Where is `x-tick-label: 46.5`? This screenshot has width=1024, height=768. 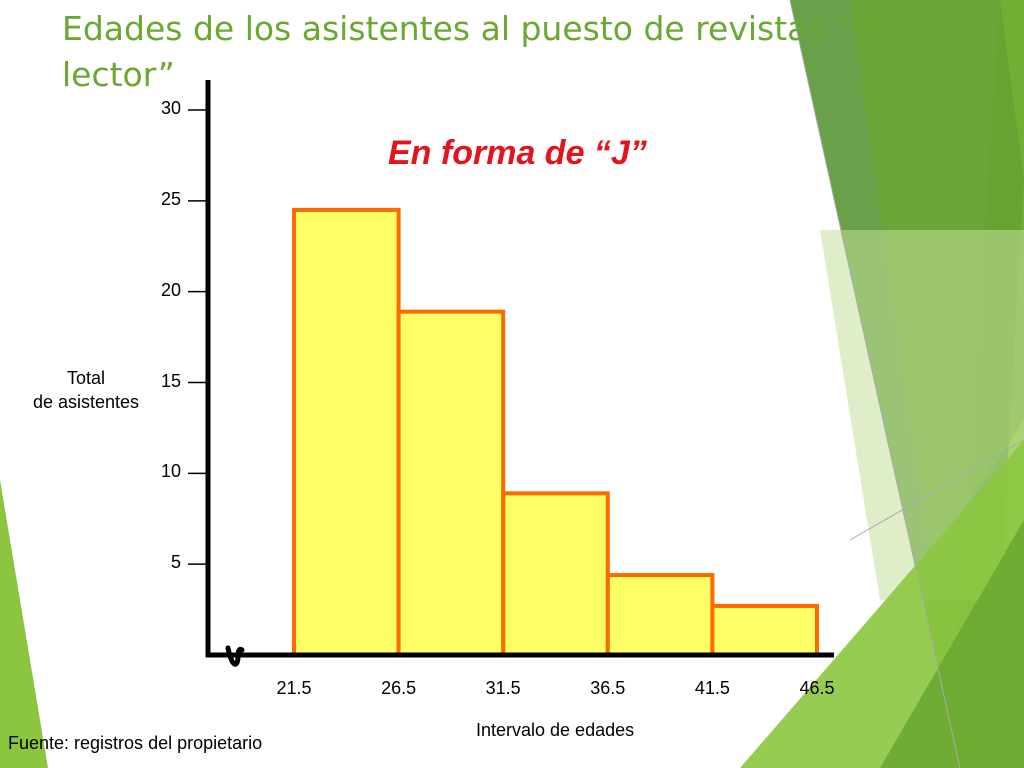 x-tick-label: 46.5 is located at coordinates (817, 688).